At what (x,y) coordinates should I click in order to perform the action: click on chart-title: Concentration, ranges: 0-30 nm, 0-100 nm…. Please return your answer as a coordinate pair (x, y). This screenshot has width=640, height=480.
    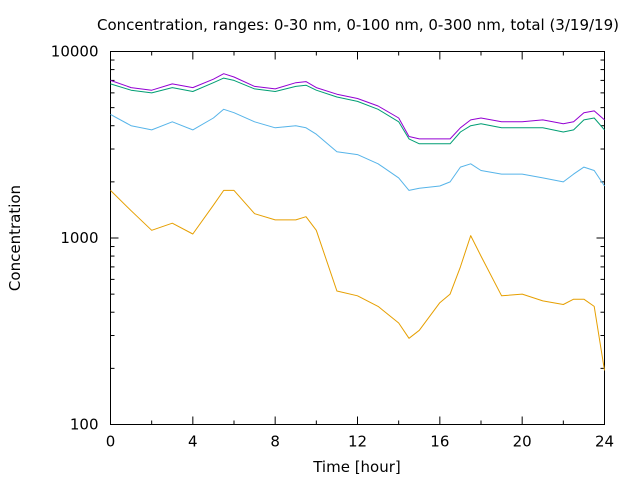
    Looking at the image, I should click on (358, 25).